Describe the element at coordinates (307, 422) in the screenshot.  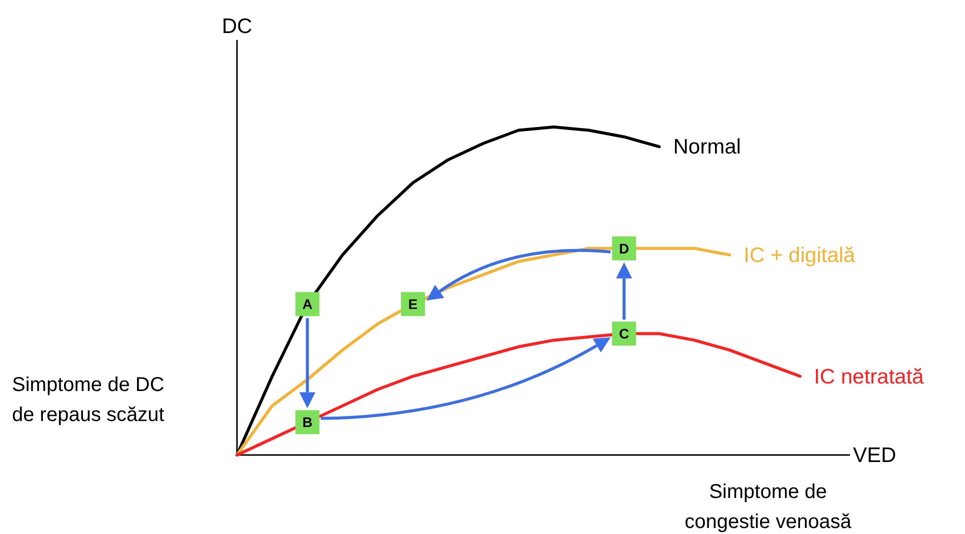
I see `annotation: B` at that location.